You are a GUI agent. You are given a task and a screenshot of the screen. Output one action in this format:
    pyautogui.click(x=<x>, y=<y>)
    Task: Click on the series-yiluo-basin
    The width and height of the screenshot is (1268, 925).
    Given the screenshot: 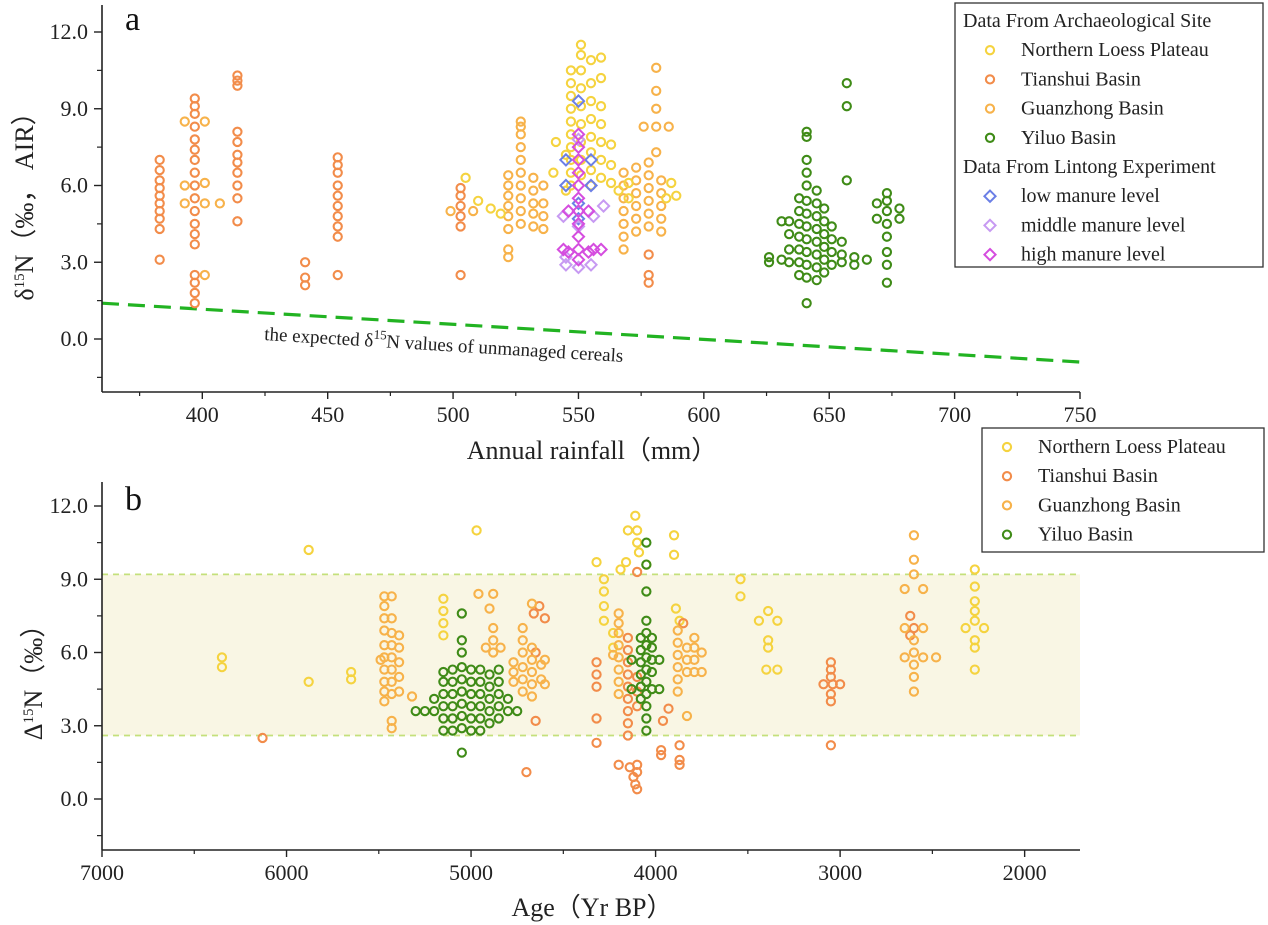 What is the action you would take?
    pyautogui.click(x=834, y=193)
    